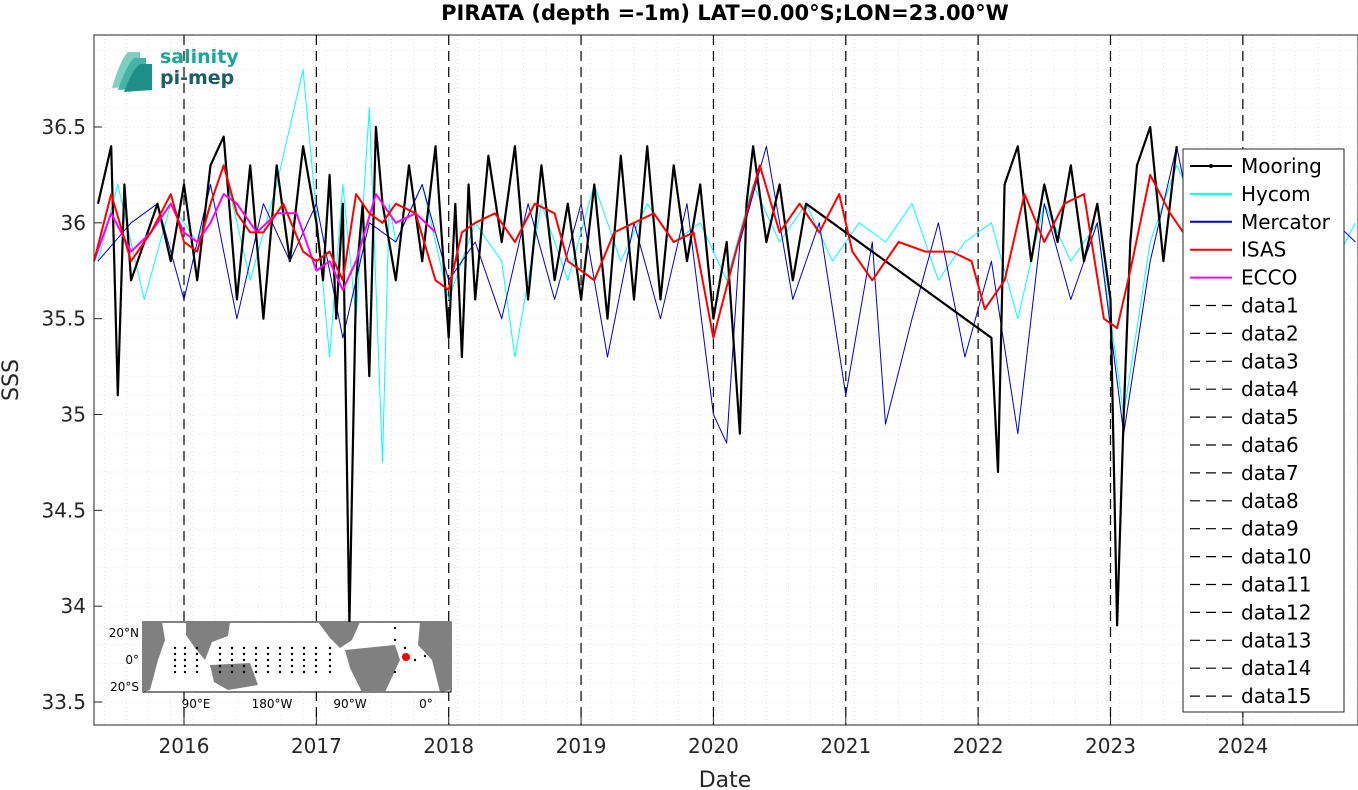 This screenshot has height=790, width=1358. Describe the element at coordinates (63, 510) in the screenshot. I see `y-tick-label: 34.5` at that location.